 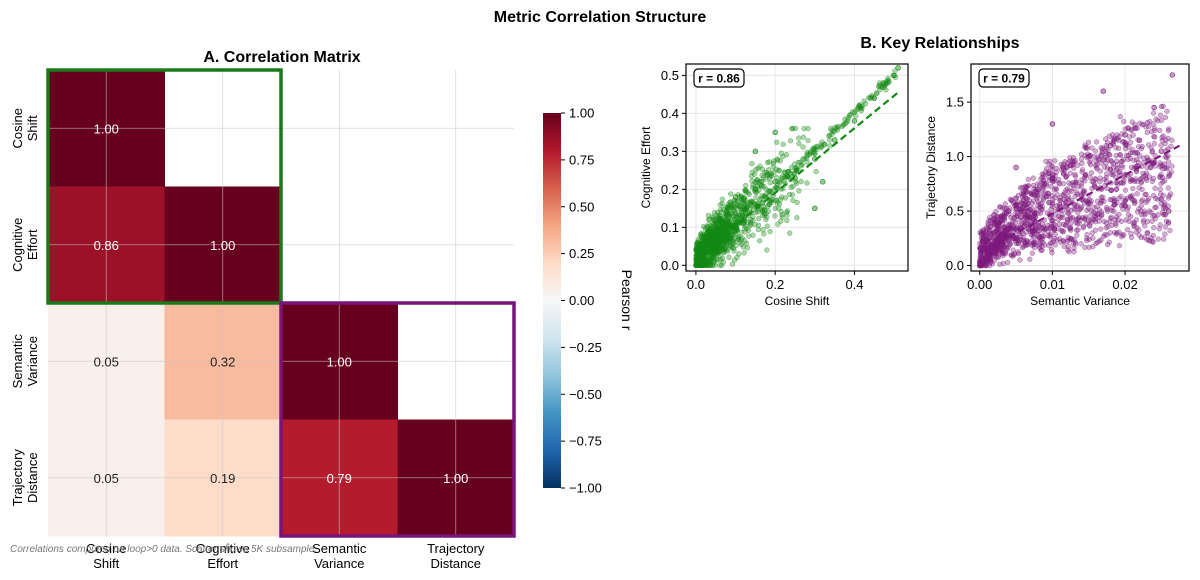 I want to click on y-tick-label: 0.3, so click(x=670, y=151).